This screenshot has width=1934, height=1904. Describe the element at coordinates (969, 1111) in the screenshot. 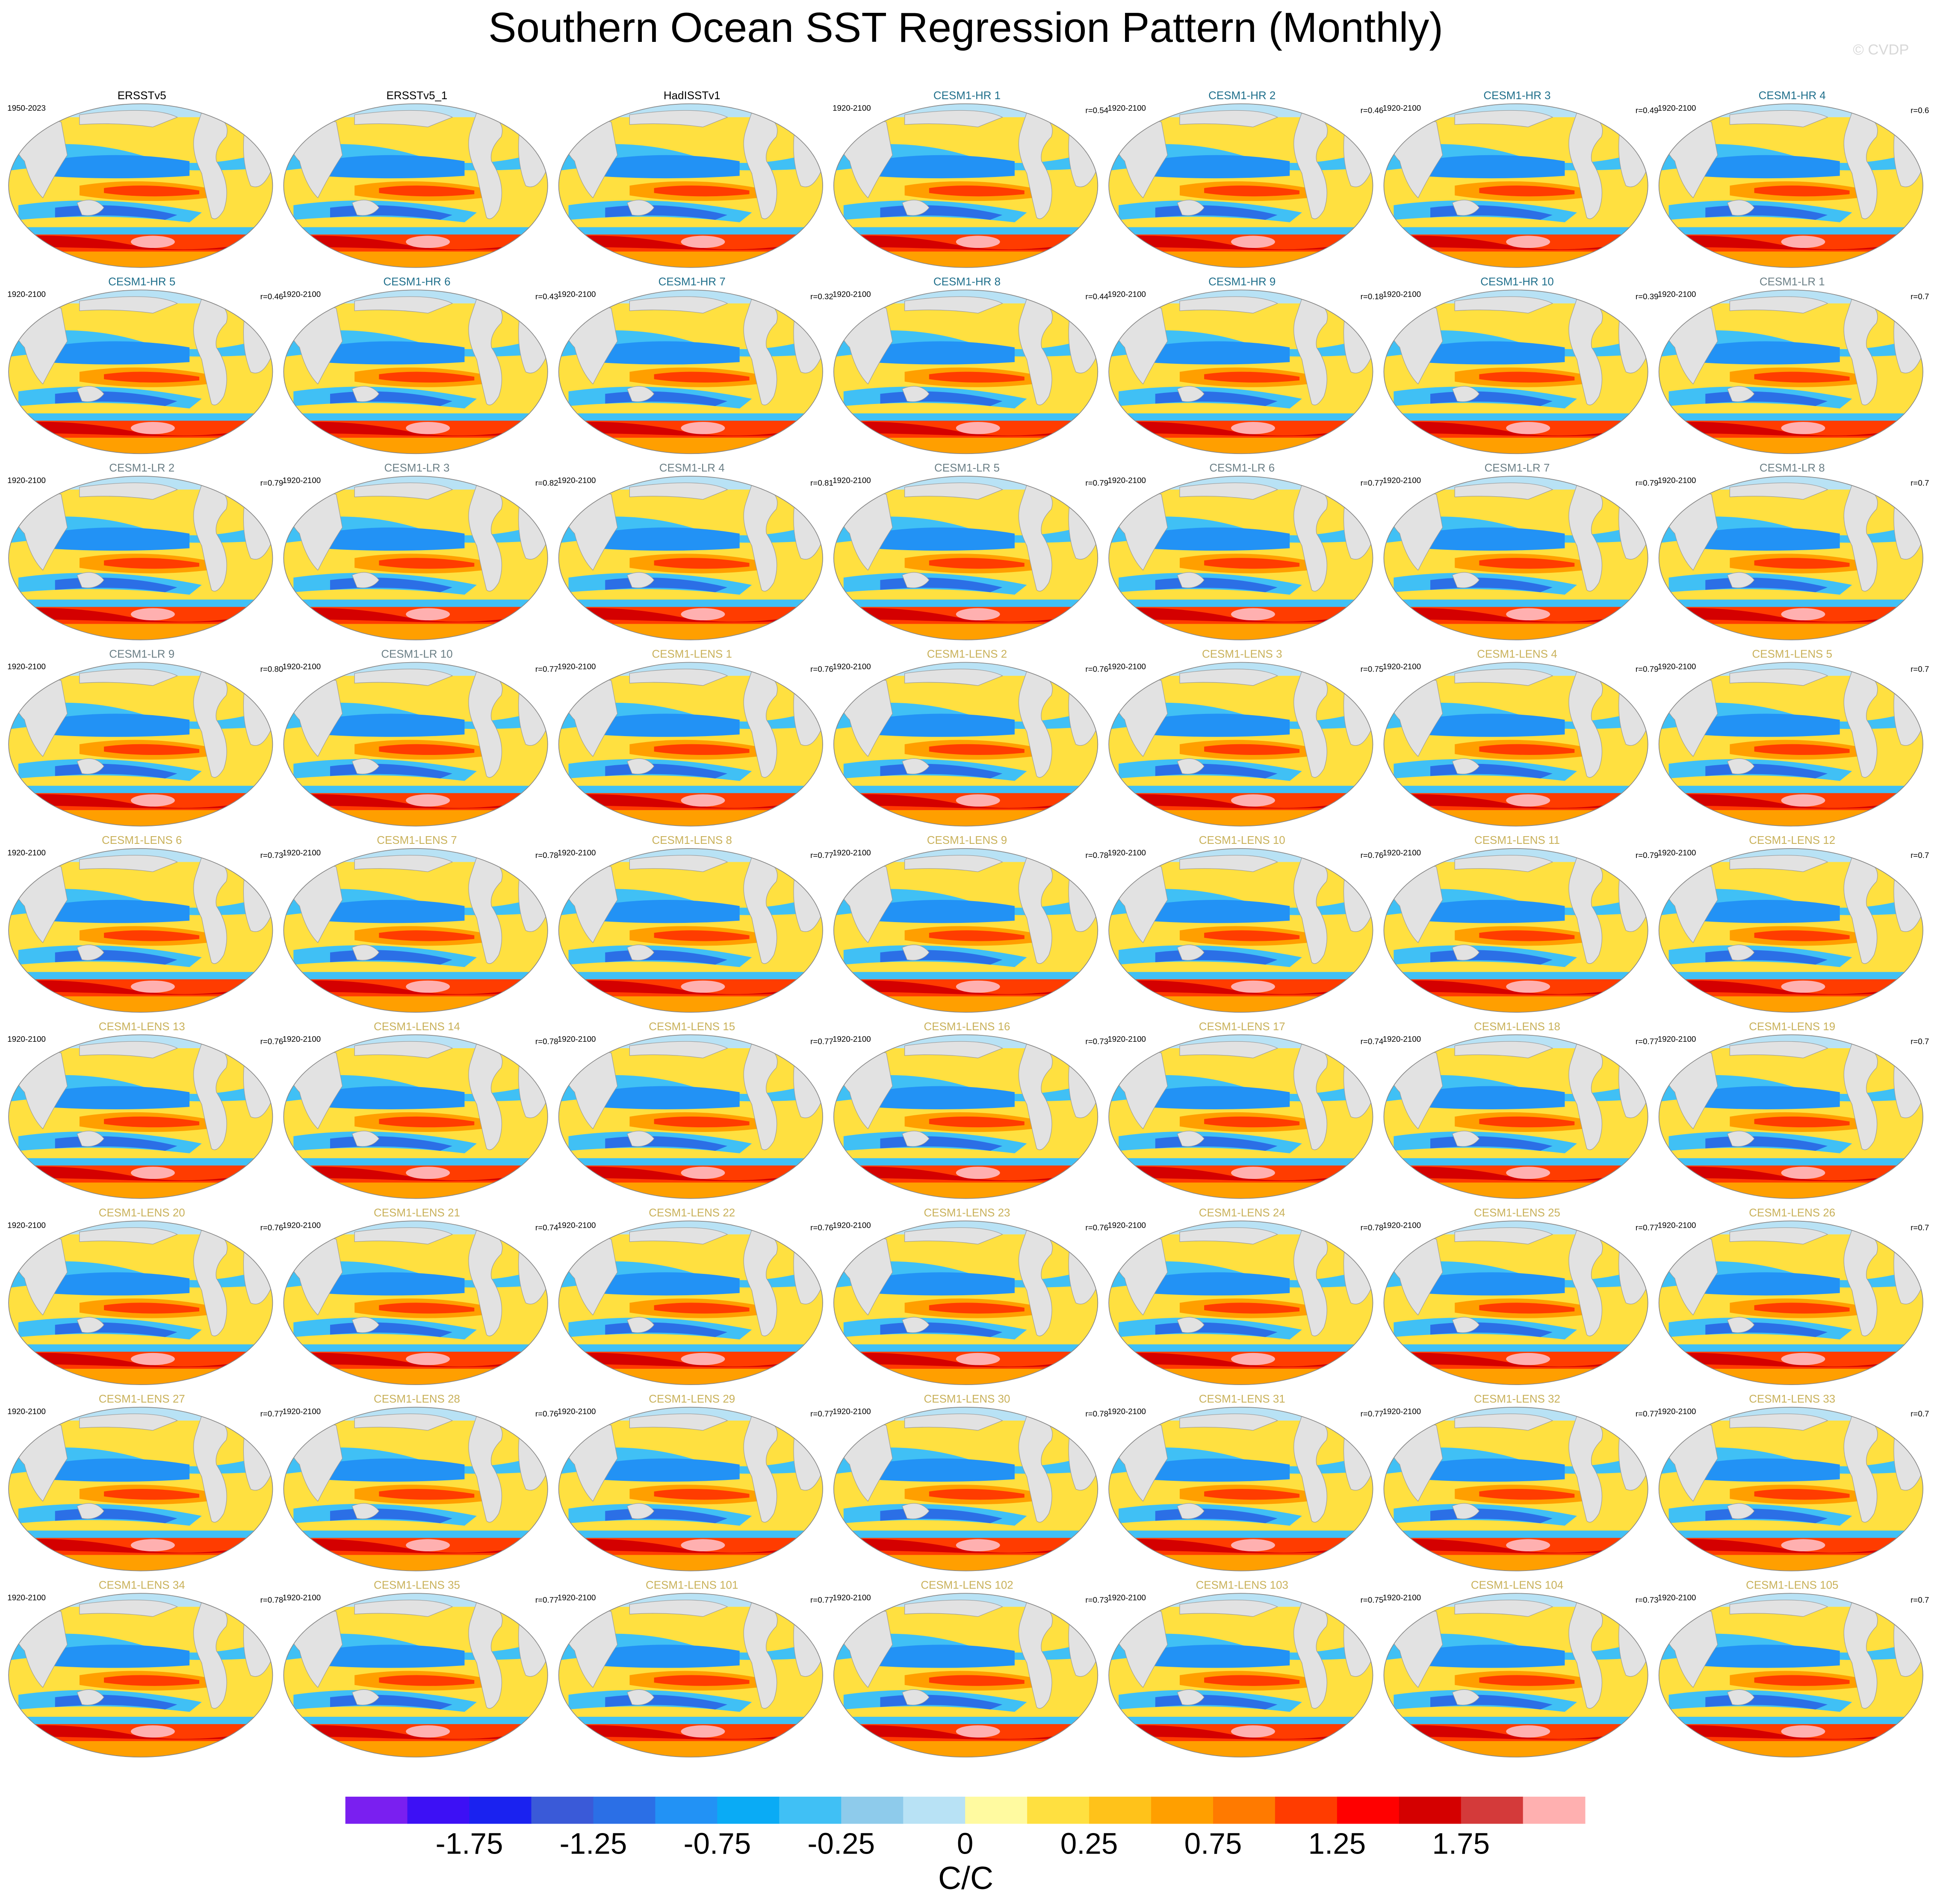

I see `map-panel: CESM1-LENS 16 1920-2100 r=0.73` at that location.